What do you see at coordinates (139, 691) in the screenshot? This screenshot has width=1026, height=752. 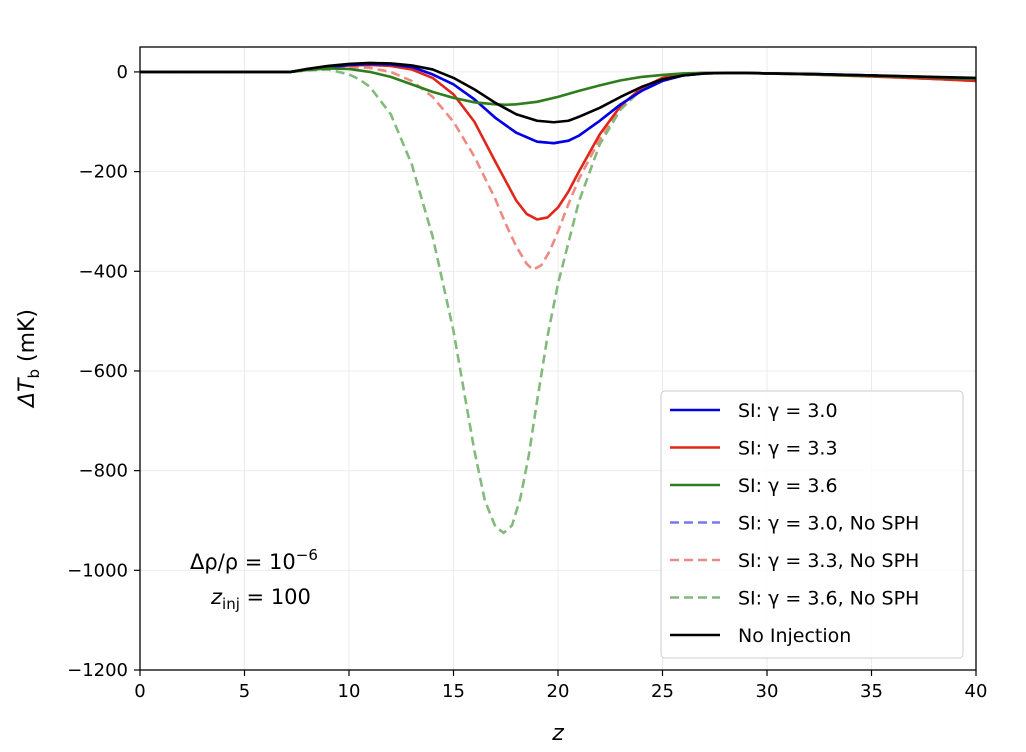 I see `x-tick-label: 0` at bounding box center [139, 691].